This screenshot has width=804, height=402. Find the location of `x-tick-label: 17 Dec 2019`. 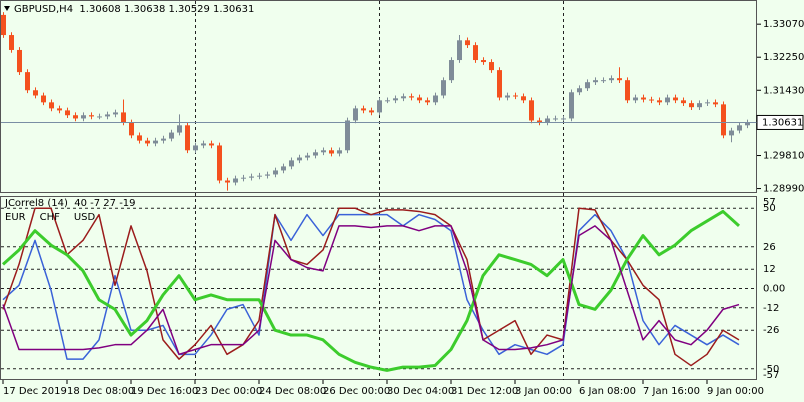

x-tick-label: 17 Dec 2019 is located at coordinates (35, 391).